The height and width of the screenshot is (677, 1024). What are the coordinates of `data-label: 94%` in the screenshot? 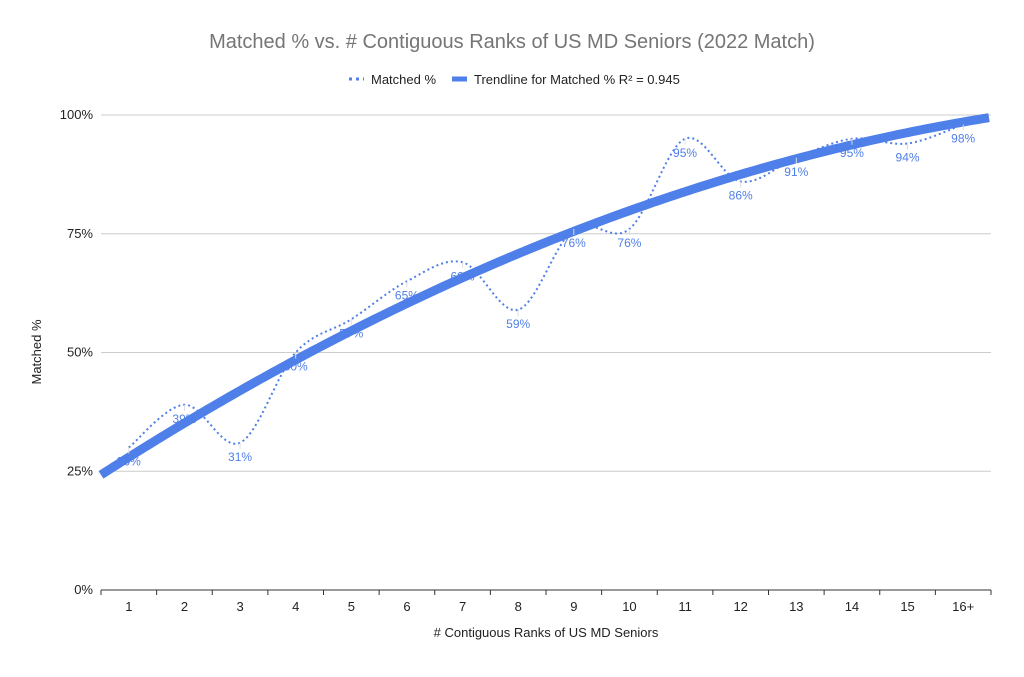 It's located at (908, 158).